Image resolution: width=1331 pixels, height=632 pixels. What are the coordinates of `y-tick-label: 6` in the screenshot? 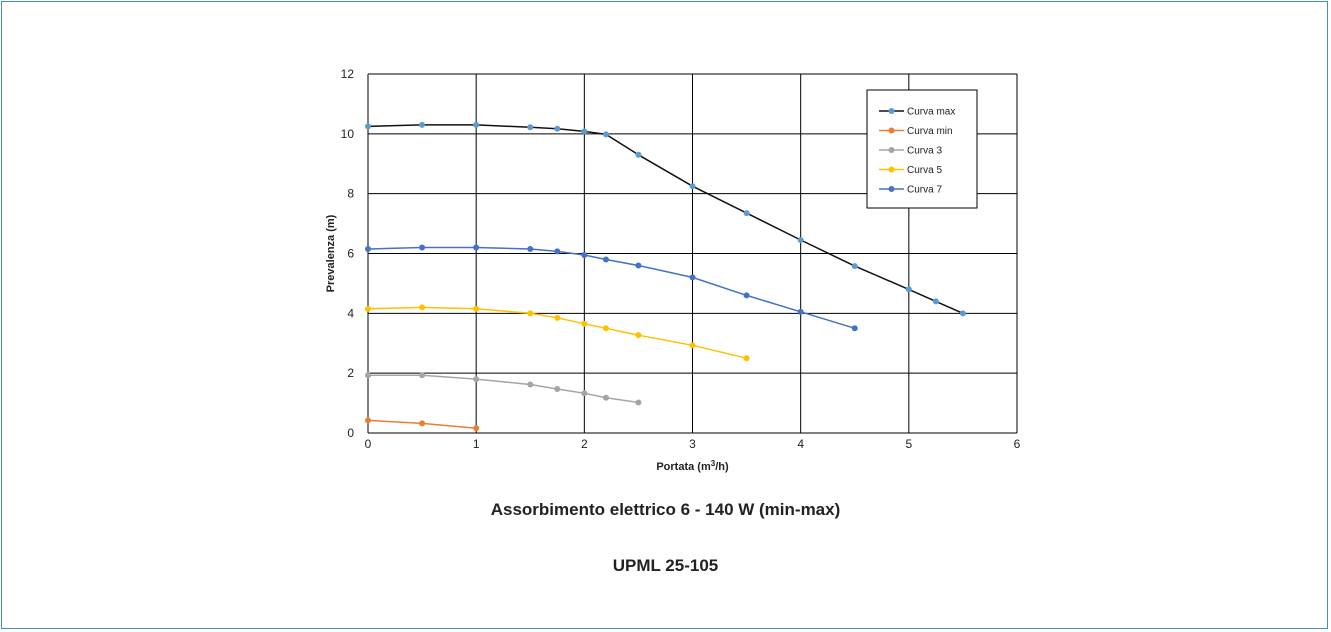 It's located at (350, 254).